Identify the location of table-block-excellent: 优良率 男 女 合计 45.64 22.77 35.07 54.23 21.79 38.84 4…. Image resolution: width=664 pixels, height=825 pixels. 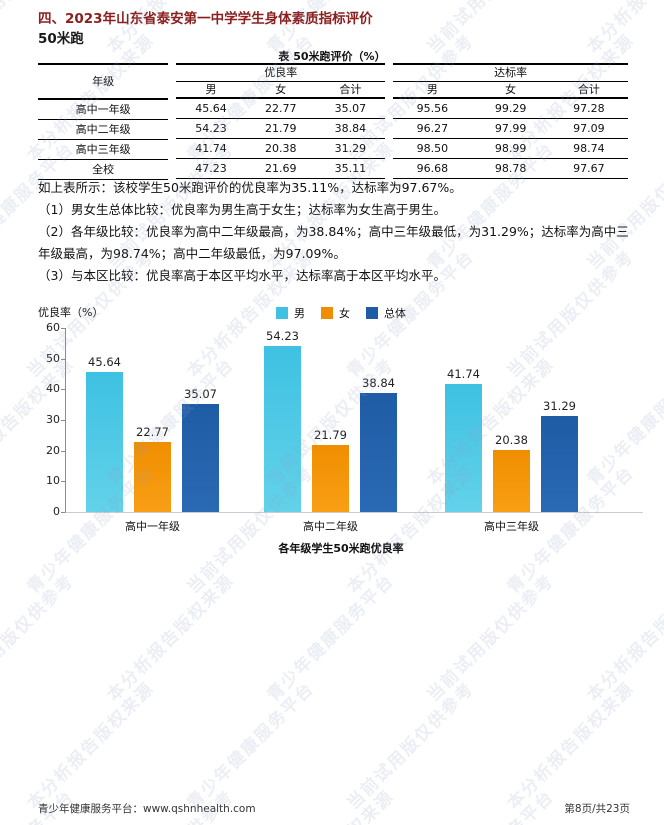
(281, 121).